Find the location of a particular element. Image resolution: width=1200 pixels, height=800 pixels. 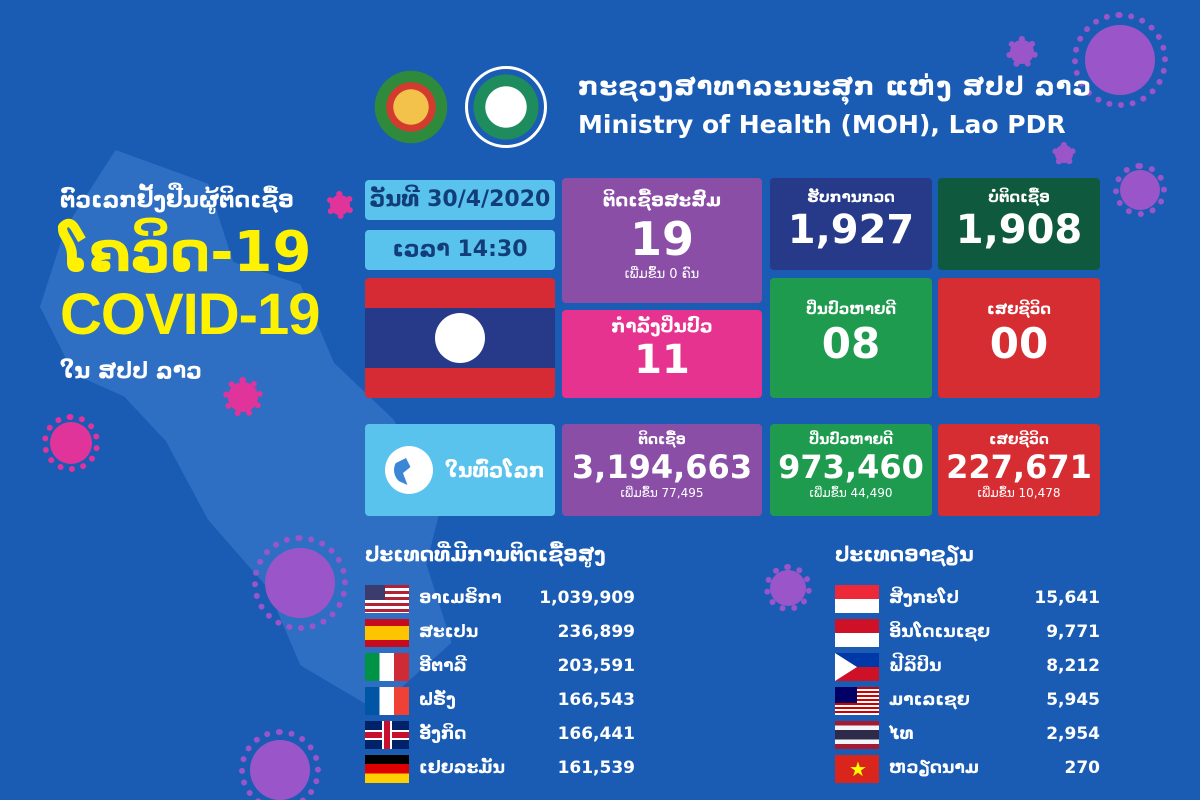

list-item: ອາເມຣິກາ 1,039,909 is located at coordinates (500, 599).